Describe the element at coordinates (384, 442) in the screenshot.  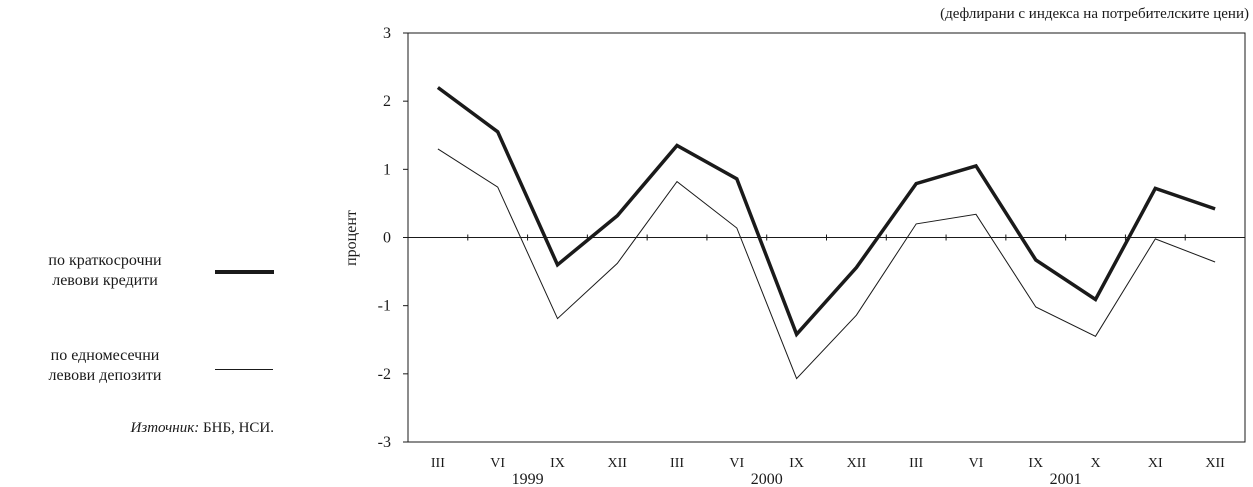
I see `y-tick-label: -3` at that location.